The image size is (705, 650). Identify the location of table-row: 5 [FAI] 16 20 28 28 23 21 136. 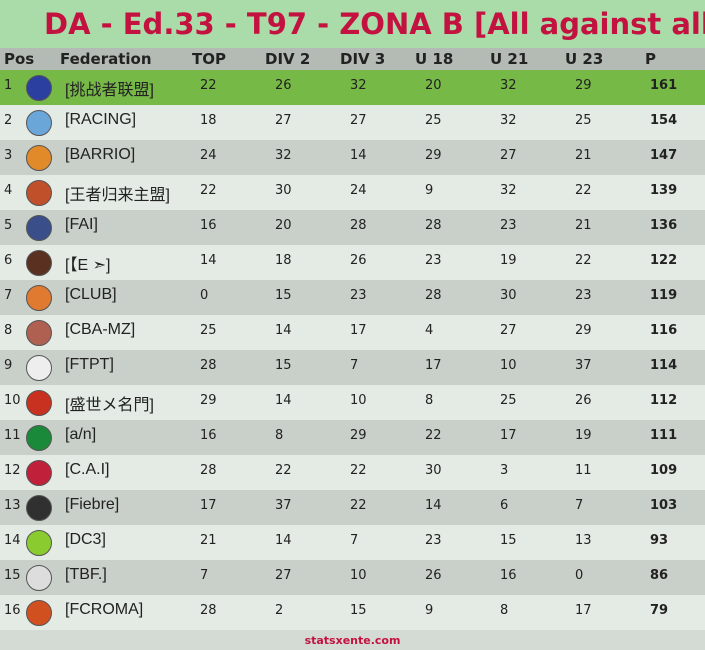
(352, 227).